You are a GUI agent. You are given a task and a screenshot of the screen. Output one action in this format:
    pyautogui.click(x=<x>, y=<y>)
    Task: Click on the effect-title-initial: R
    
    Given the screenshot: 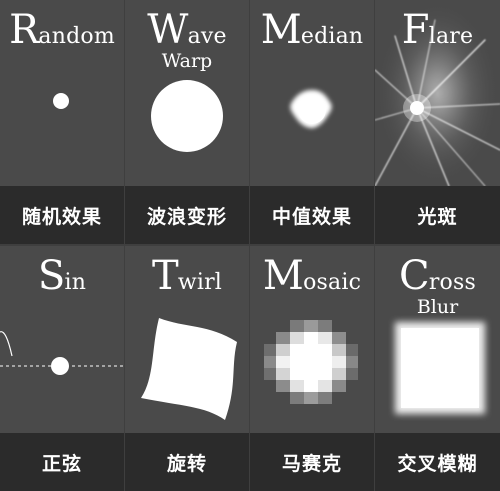 What is the action you would take?
    pyautogui.click(x=24, y=30)
    